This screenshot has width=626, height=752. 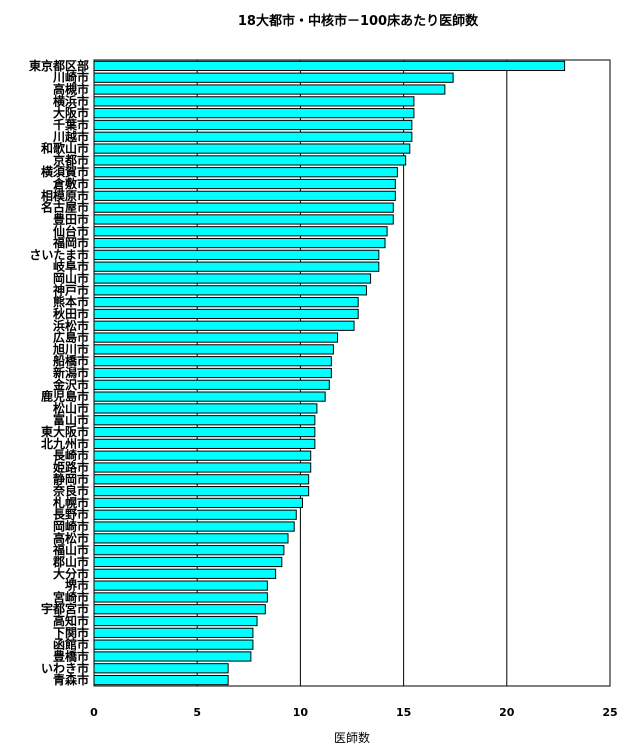 I want to click on x-tick-label: 10, so click(x=301, y=712).